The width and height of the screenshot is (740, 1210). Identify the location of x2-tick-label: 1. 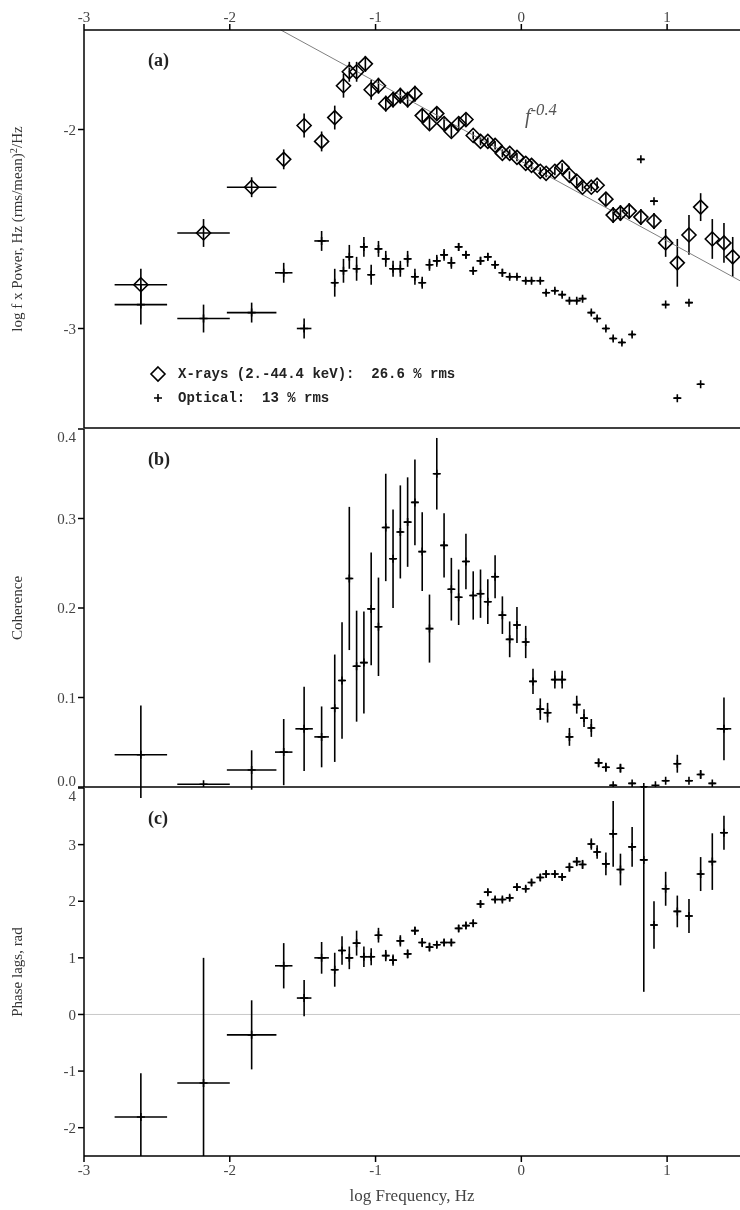
(667, 17).